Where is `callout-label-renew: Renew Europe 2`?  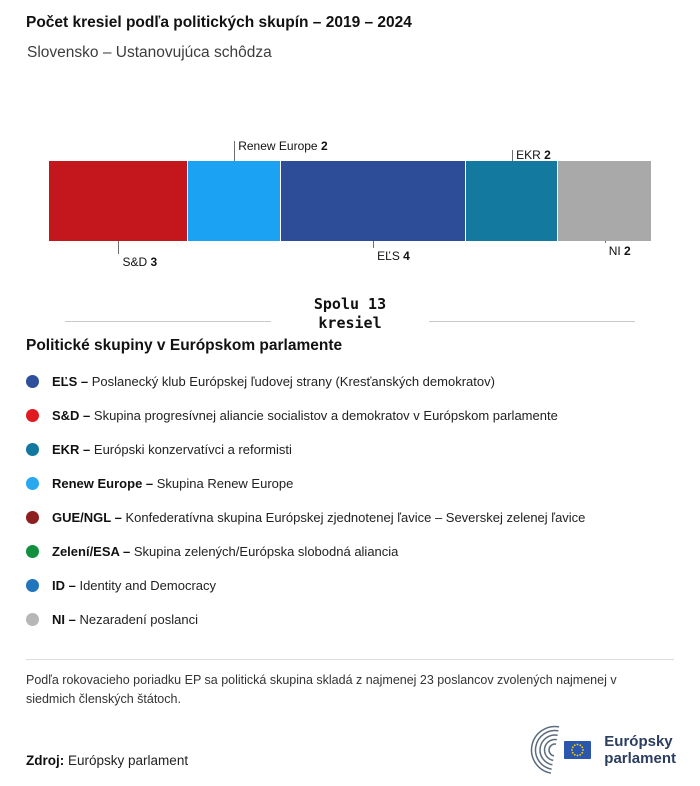
callout-label-renew: Renew Europe 2 is located at coordinates (283, 146).